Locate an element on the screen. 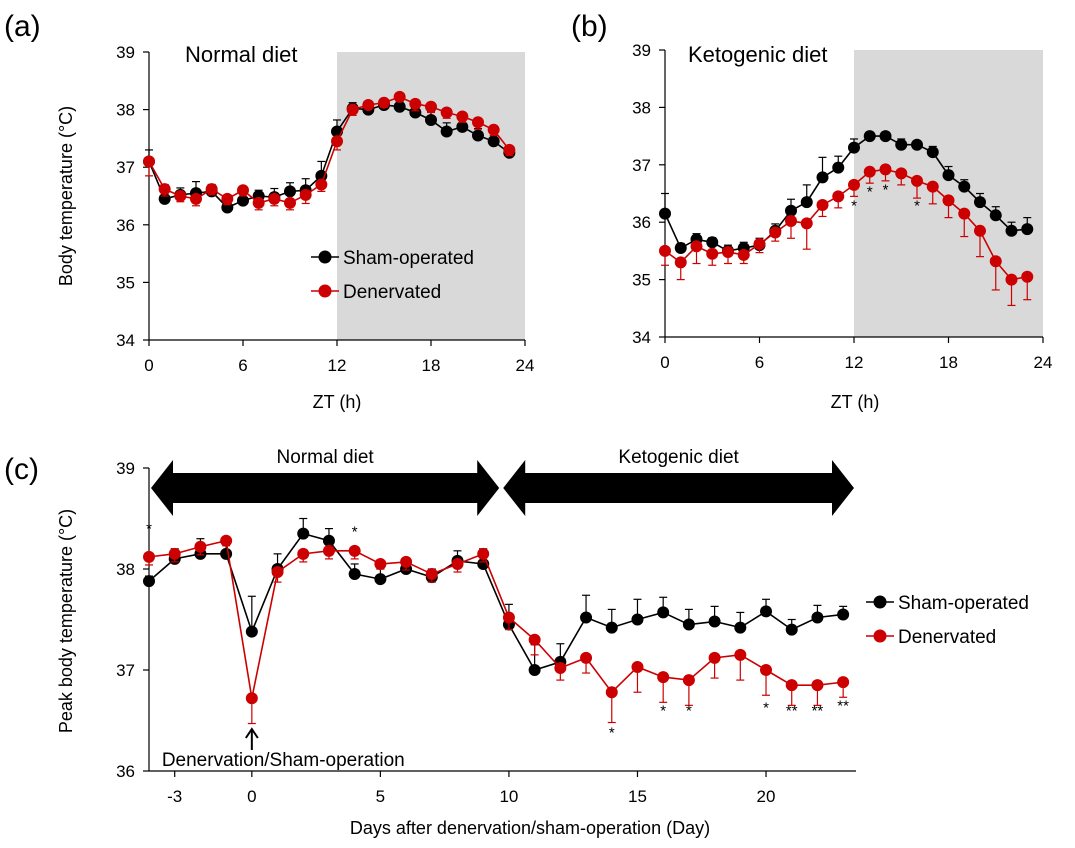 The height and width of the screenshot is (848, 1075). y-tick-label: 35 is located at coordinates (641, 280).